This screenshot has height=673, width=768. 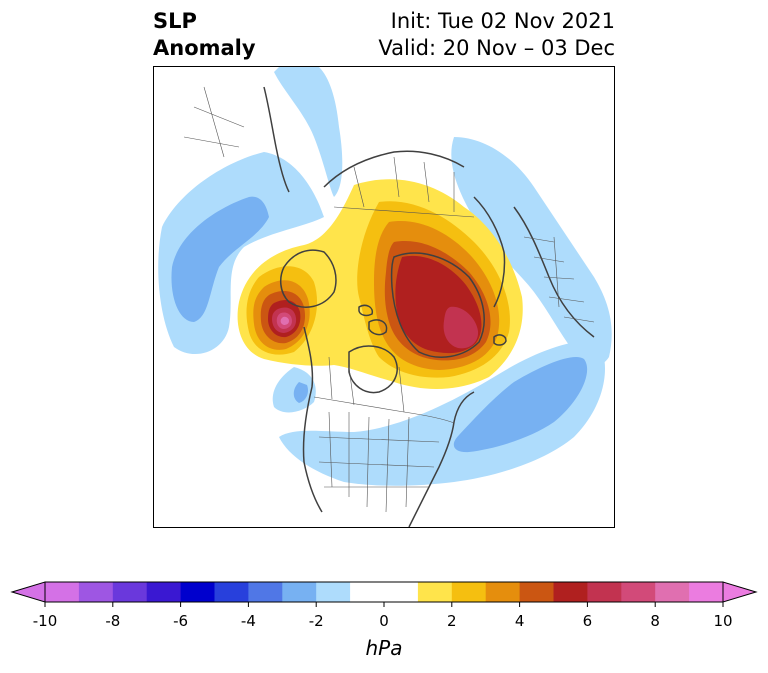 I want to click on japan-kamchatka, so click(x=276, y=139).